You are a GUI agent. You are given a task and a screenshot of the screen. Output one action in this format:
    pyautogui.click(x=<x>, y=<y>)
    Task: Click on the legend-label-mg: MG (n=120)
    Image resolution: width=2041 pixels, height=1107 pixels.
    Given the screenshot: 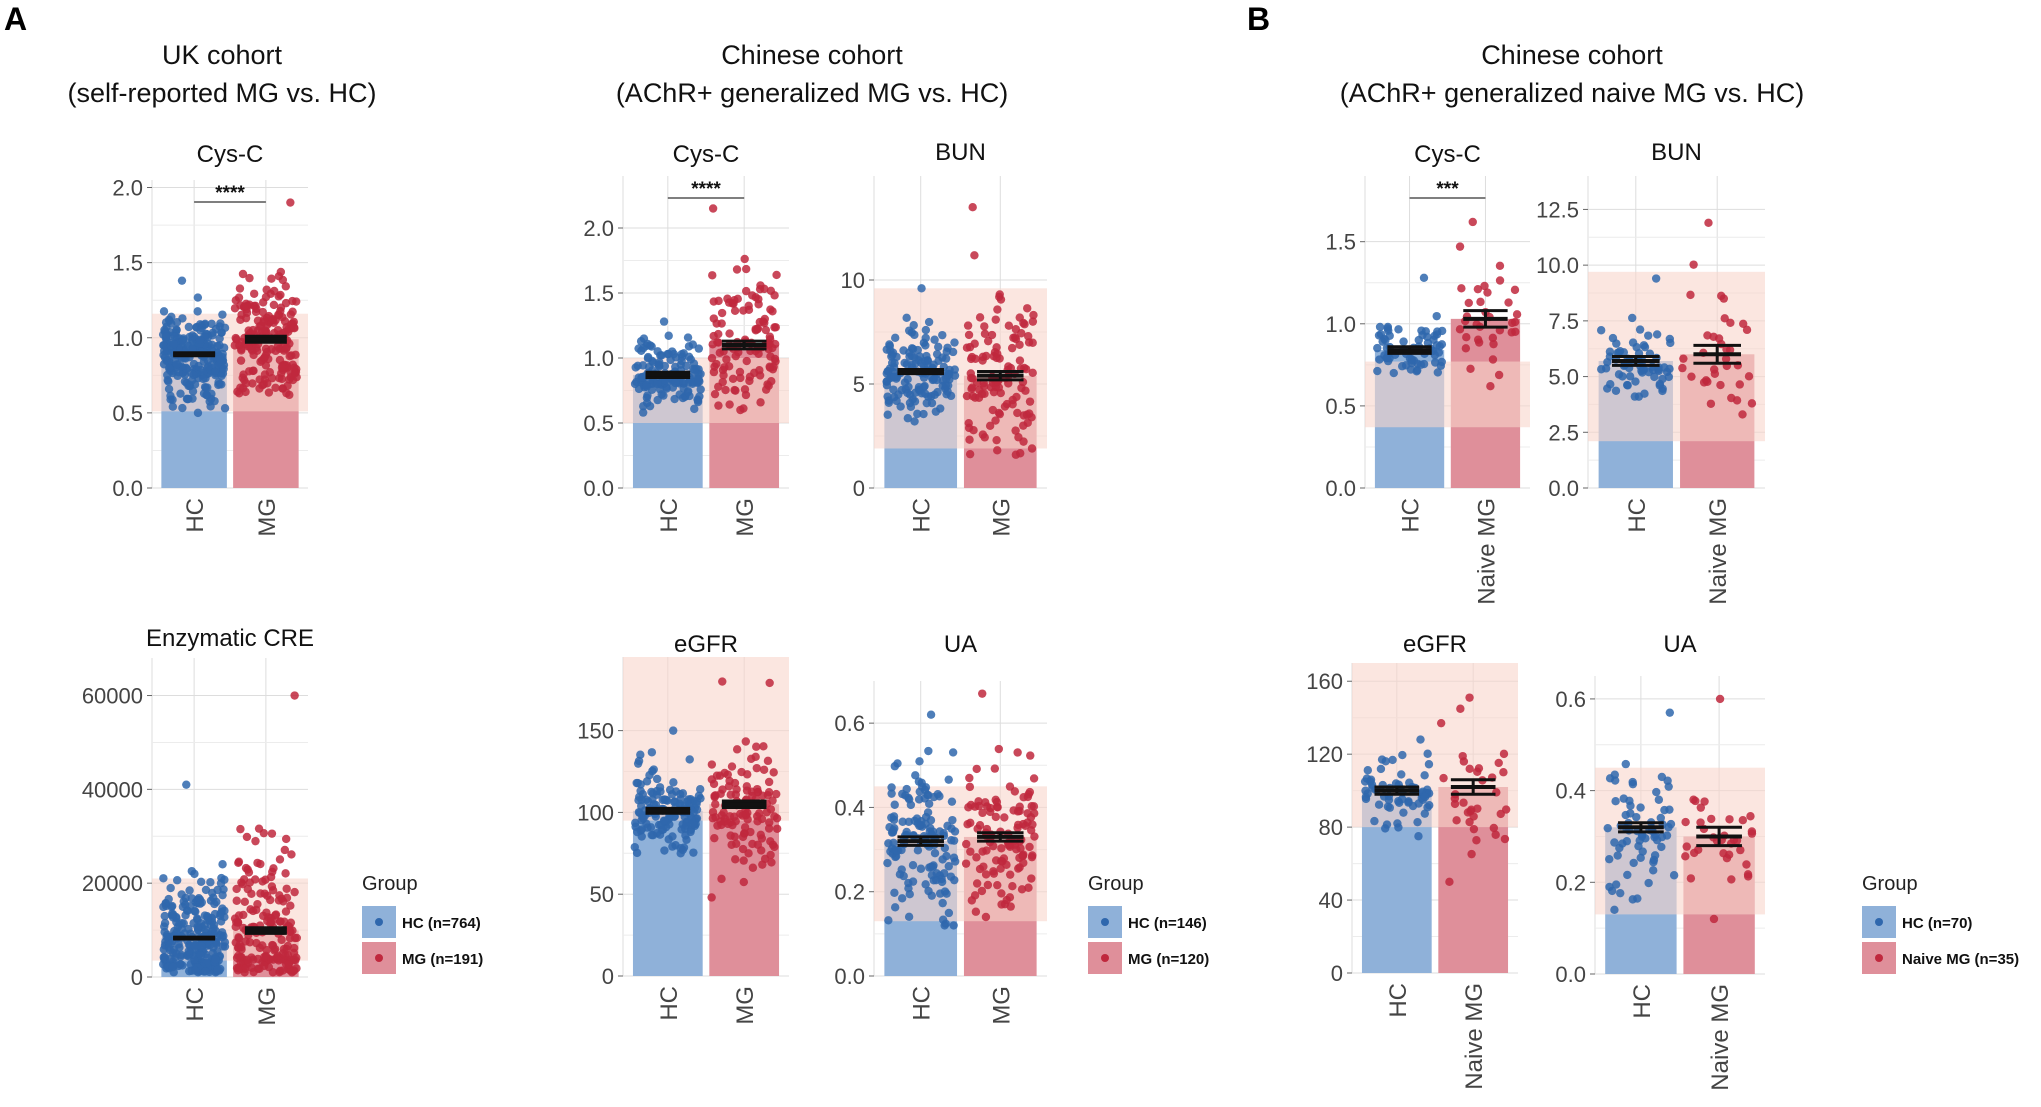 What is the action you would take?
    pyautogui.click(x=1168, y=959)
    